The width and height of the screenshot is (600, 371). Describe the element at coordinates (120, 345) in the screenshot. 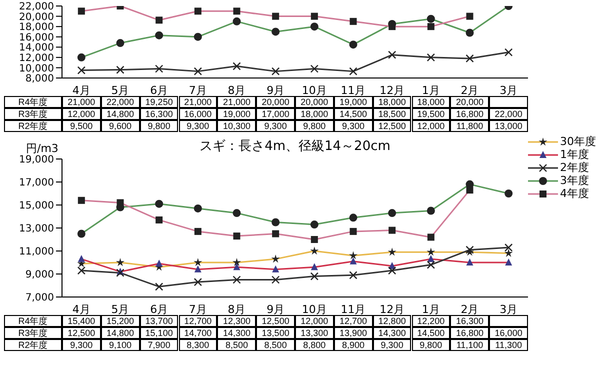

I see `data-label: 9,100` at that location.